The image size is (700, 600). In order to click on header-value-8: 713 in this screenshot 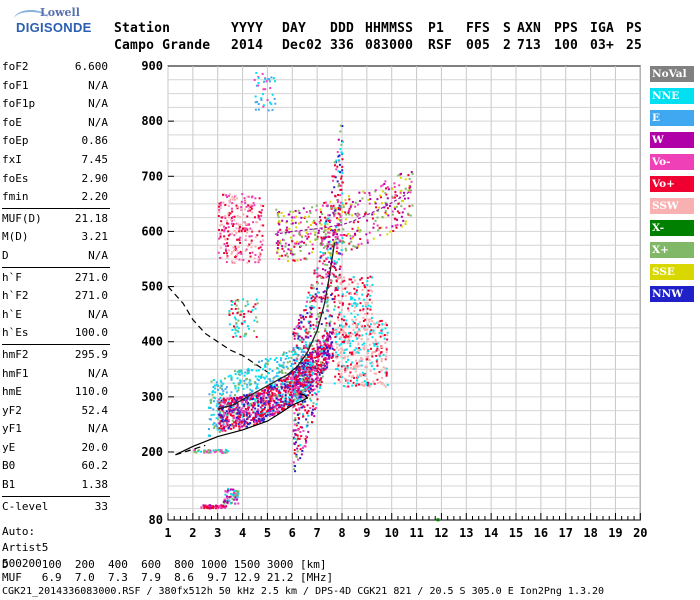, I will do `click(529, 45)`.